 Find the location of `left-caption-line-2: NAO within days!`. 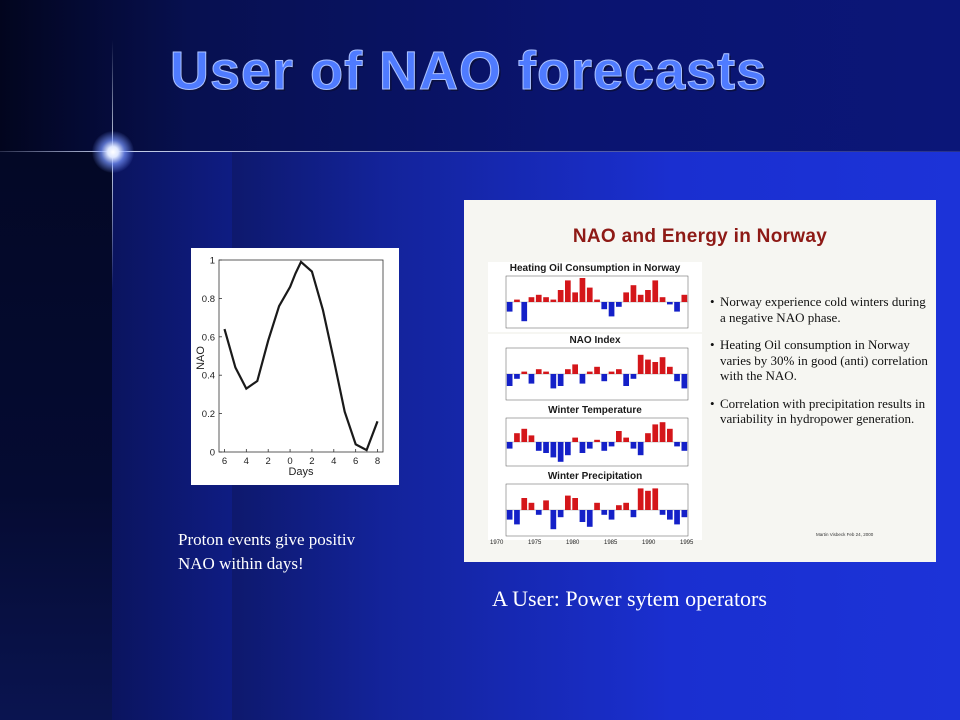

left-caption-line-2: NAO within days! is located at coordinates (241, 563).